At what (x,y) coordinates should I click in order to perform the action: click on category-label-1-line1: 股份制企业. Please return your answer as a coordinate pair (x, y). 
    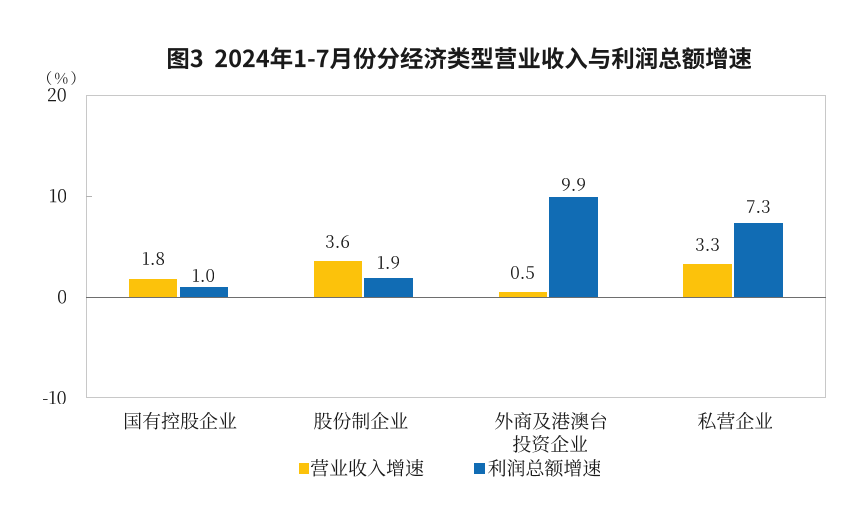
    Looking at the image, I should click on (360, 421).